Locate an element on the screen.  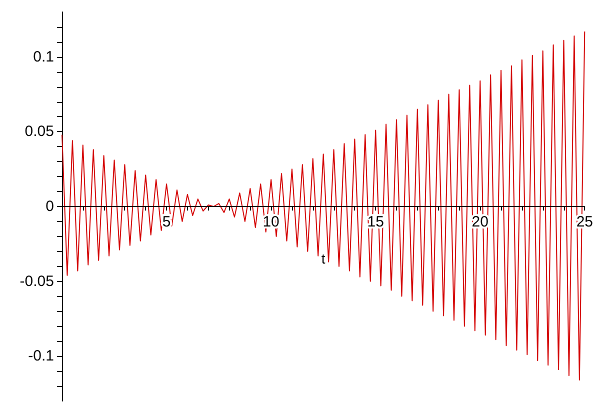
x-axis-title: t is located at coordinates (323, 258).